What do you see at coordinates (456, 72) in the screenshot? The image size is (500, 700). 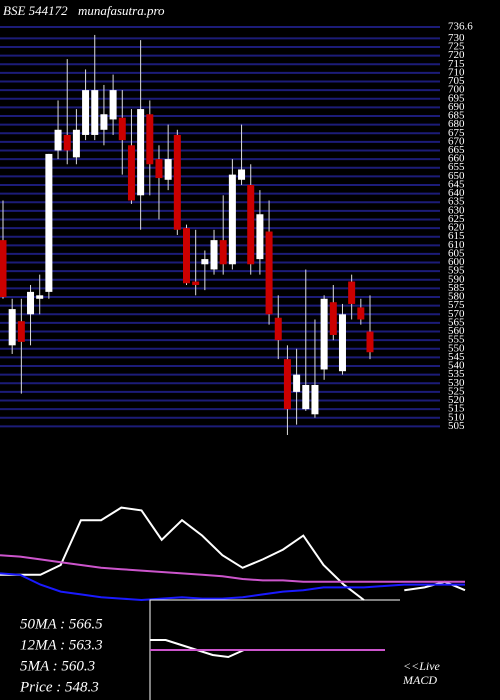 I see `y-tick-label: 710` at bounding box center [456, 72].